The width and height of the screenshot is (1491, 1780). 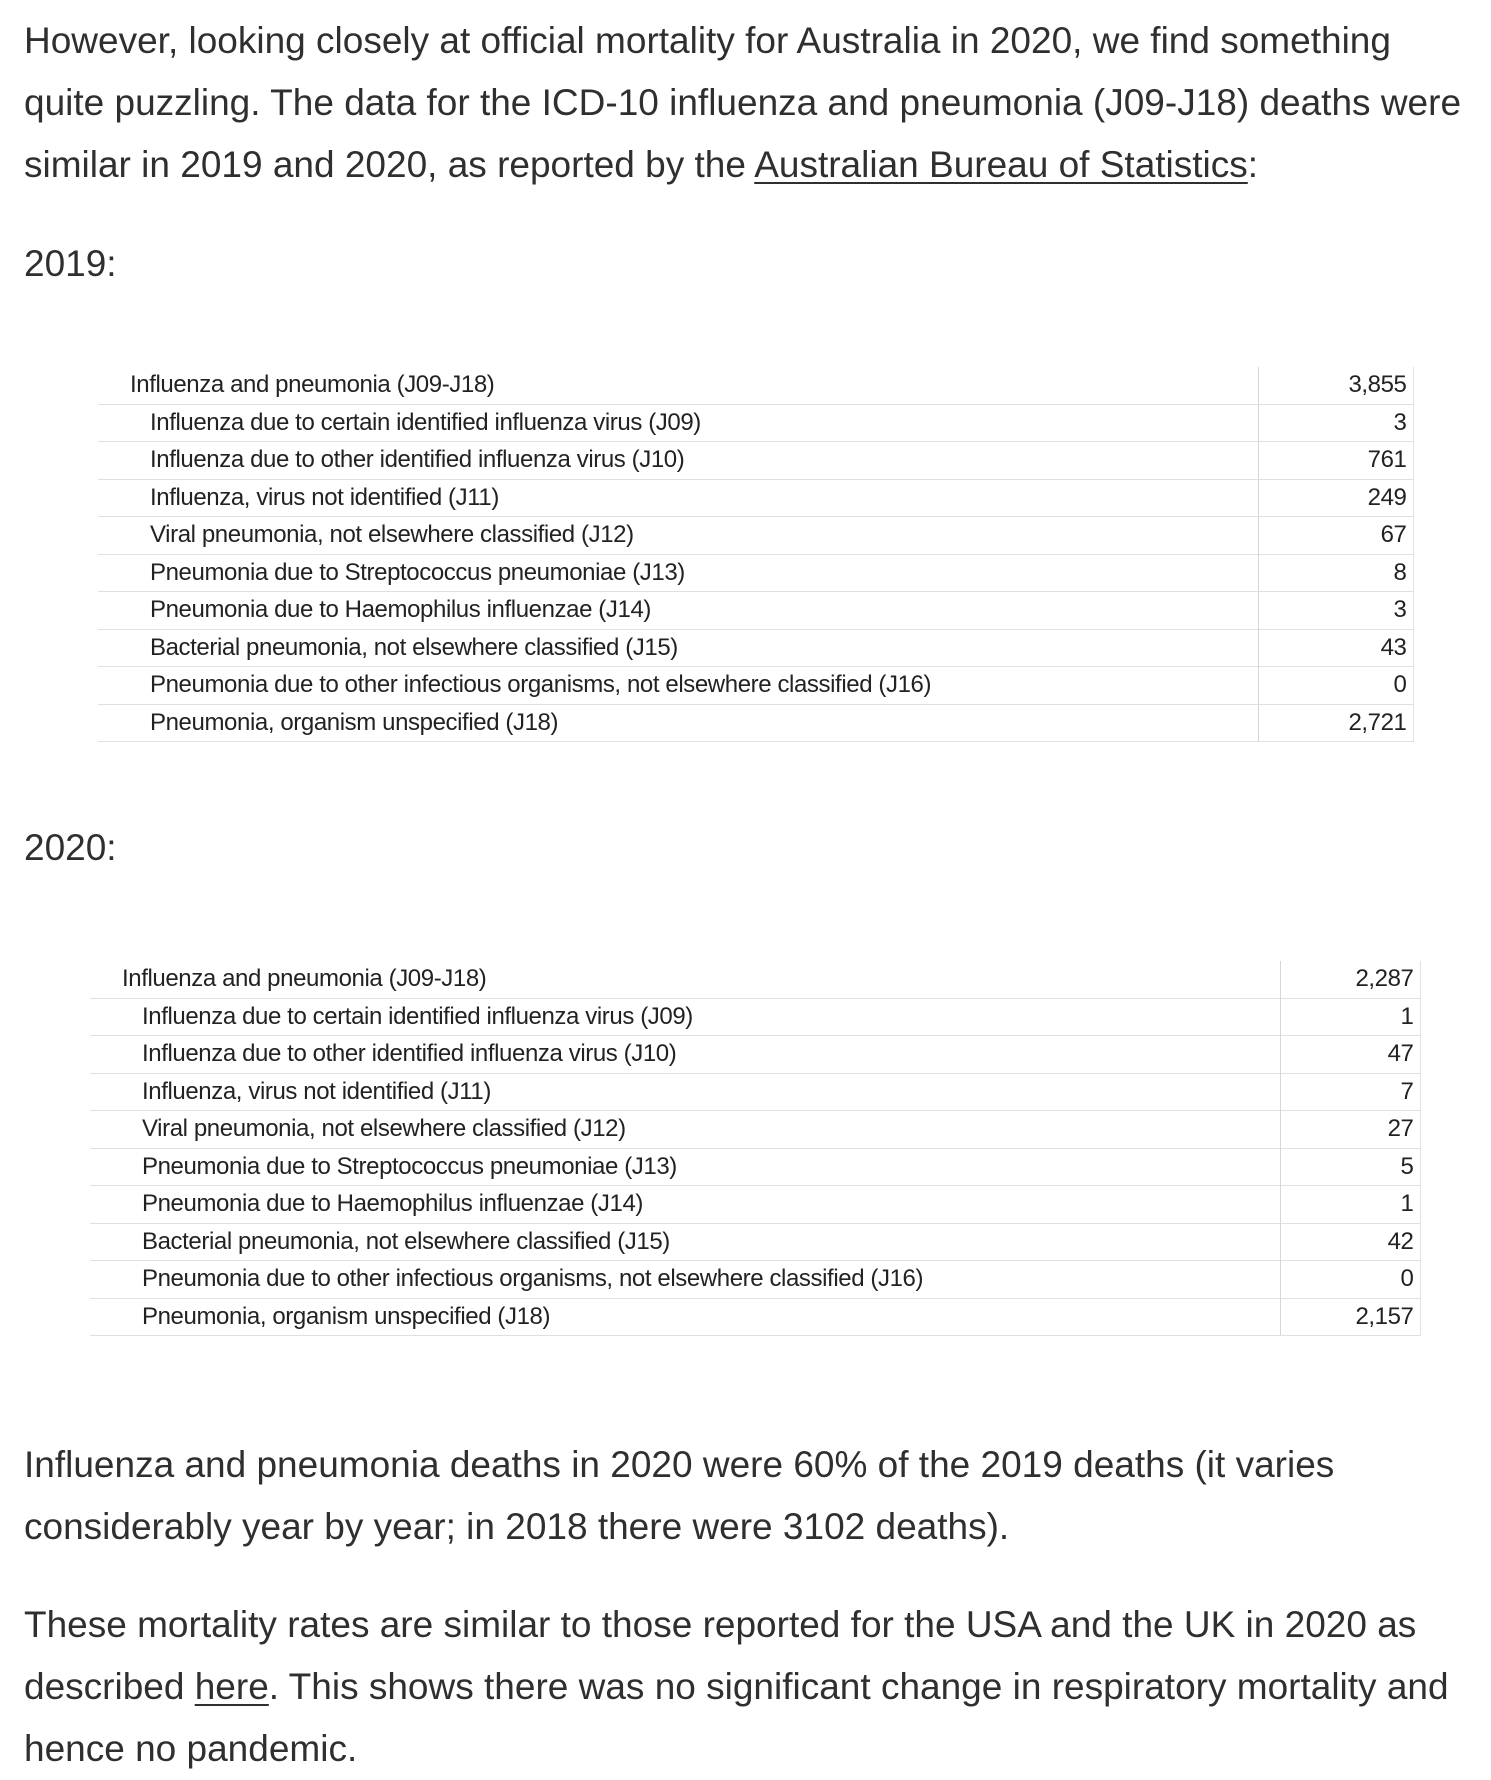 What do you see at coordinates (1335, 535) in the screenshot?
I see `row-value: 67` at bounding box center [1335, 535].